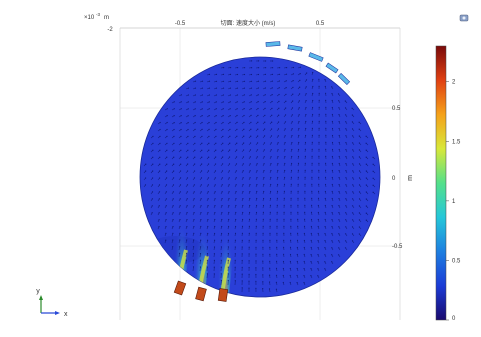 The height and width of the screenshot is (337, 481). What do you see at coordinates (98, 14) in the screenshot?
I see `exponent-power: -3` at bounding box center [98, 14].